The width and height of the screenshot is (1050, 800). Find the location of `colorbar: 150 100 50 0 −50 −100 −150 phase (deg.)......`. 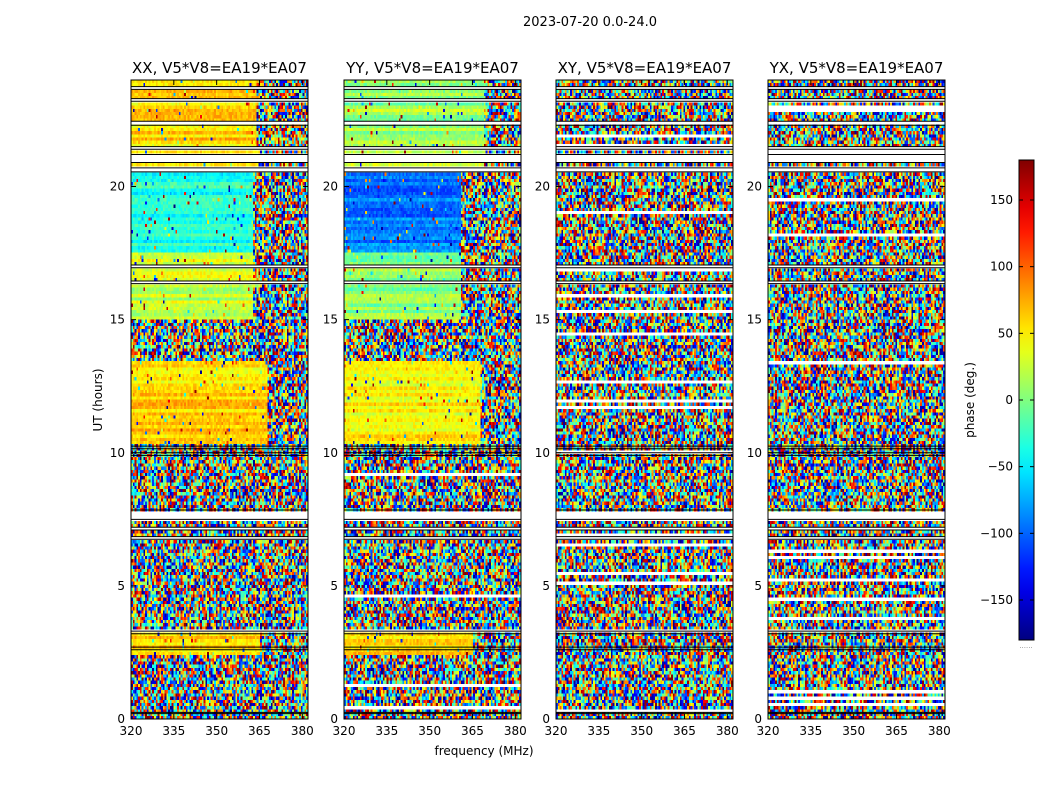

colorbar: 150 100 50 0 −50 −100 −150 phase (deg.)...... is located at coordinates (999, 404).